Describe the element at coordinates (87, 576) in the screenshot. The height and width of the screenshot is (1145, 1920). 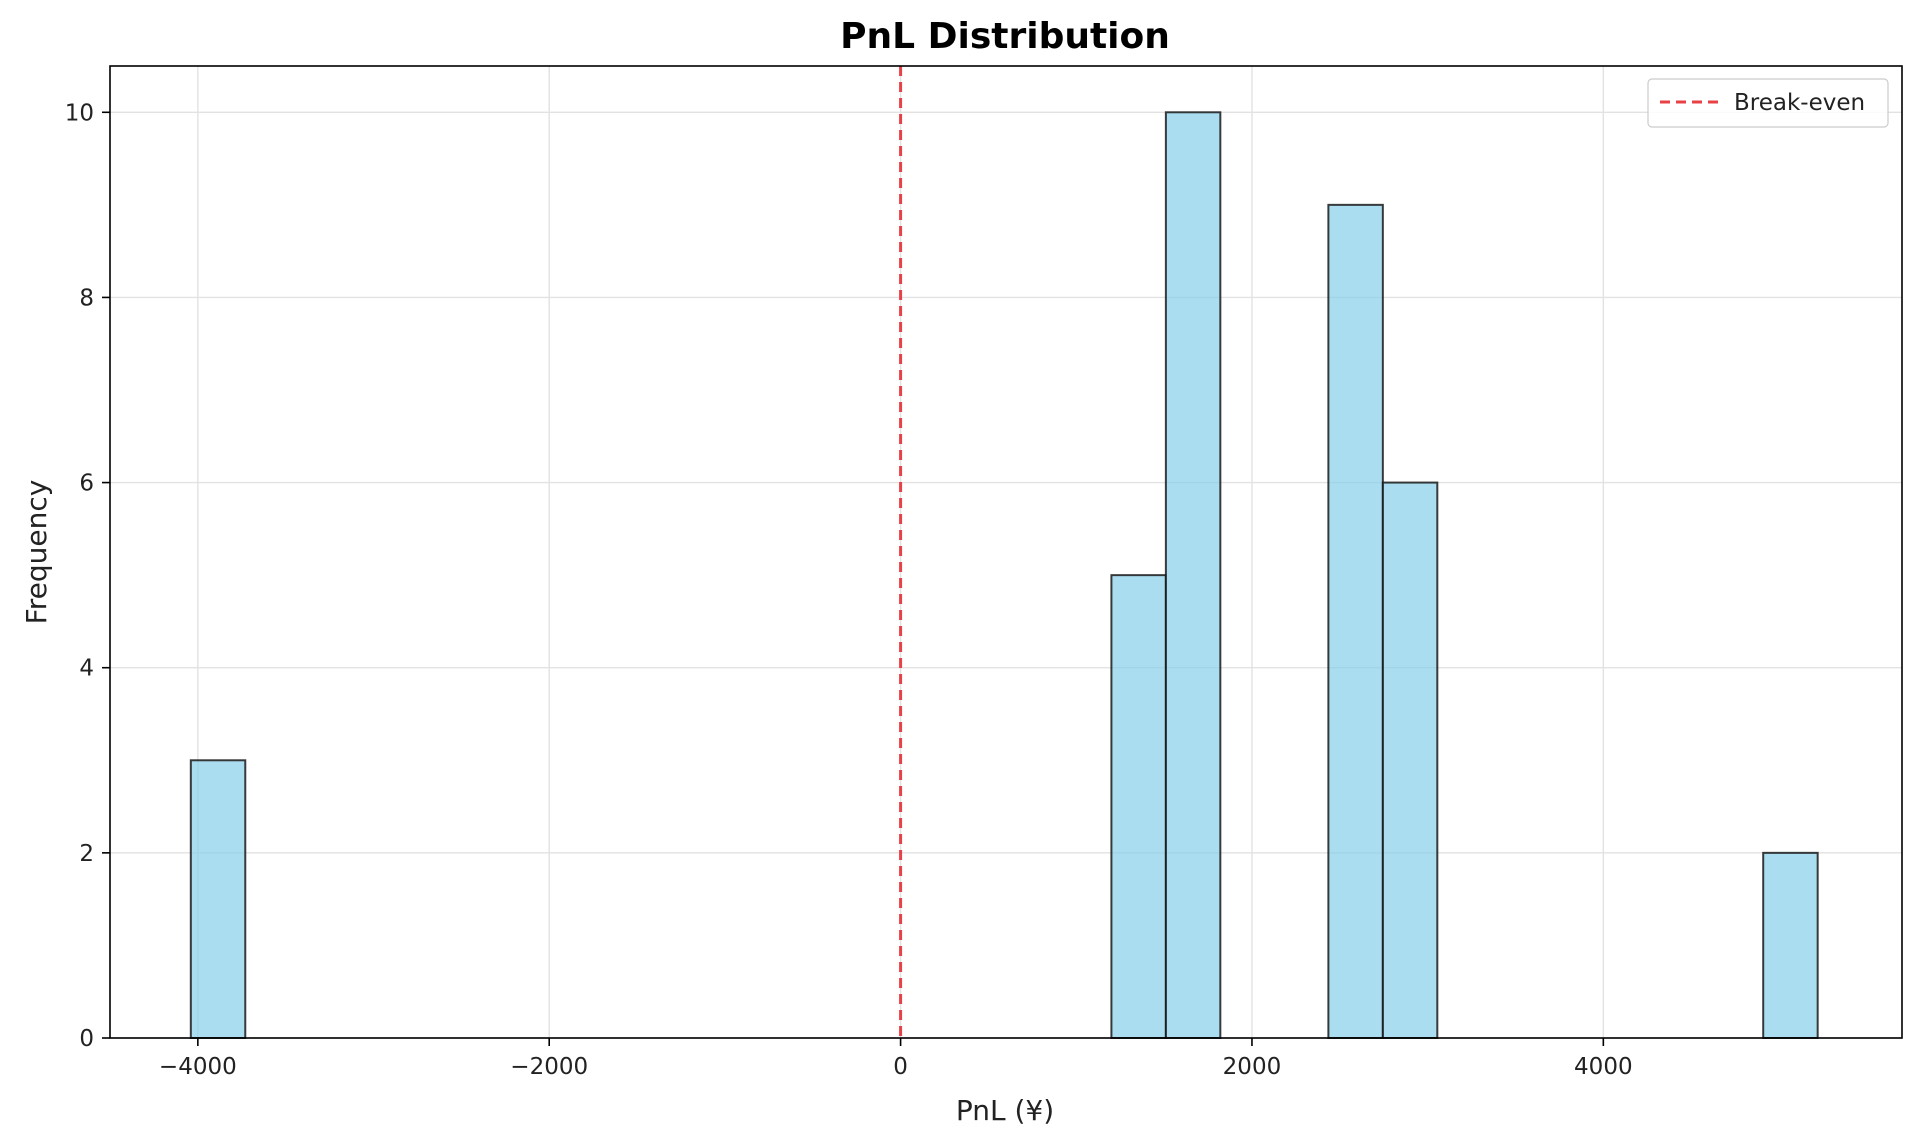
I see `y-axis-ticks: 0 2 4 6 8 10` at that location.